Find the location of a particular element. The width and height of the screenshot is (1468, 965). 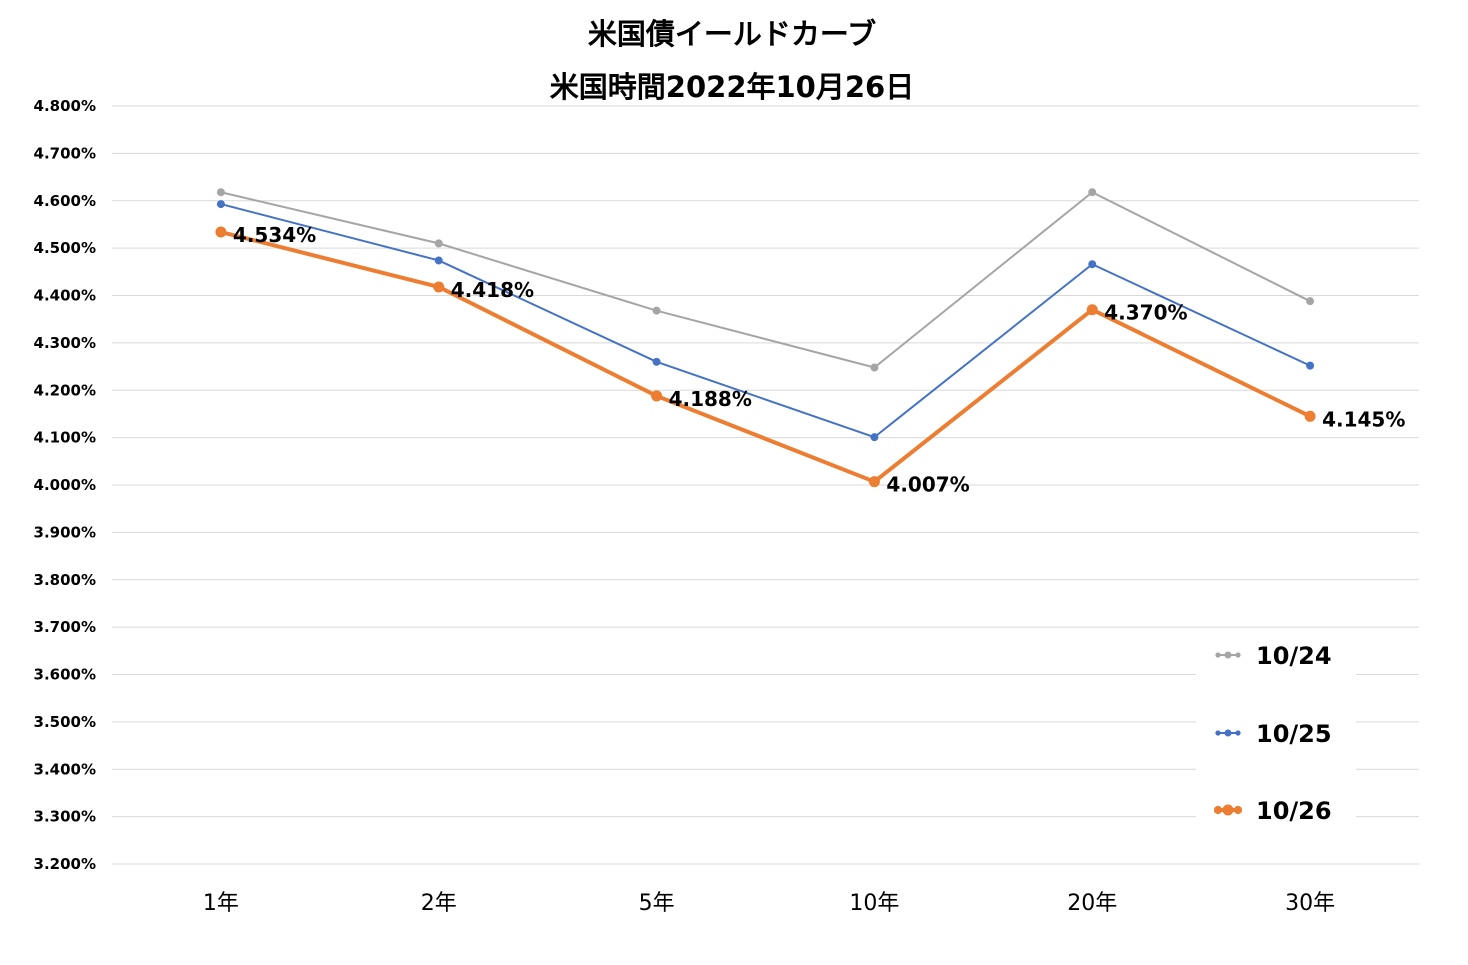

y-tick-label: 3.200% is located at coordinates (65, 864).